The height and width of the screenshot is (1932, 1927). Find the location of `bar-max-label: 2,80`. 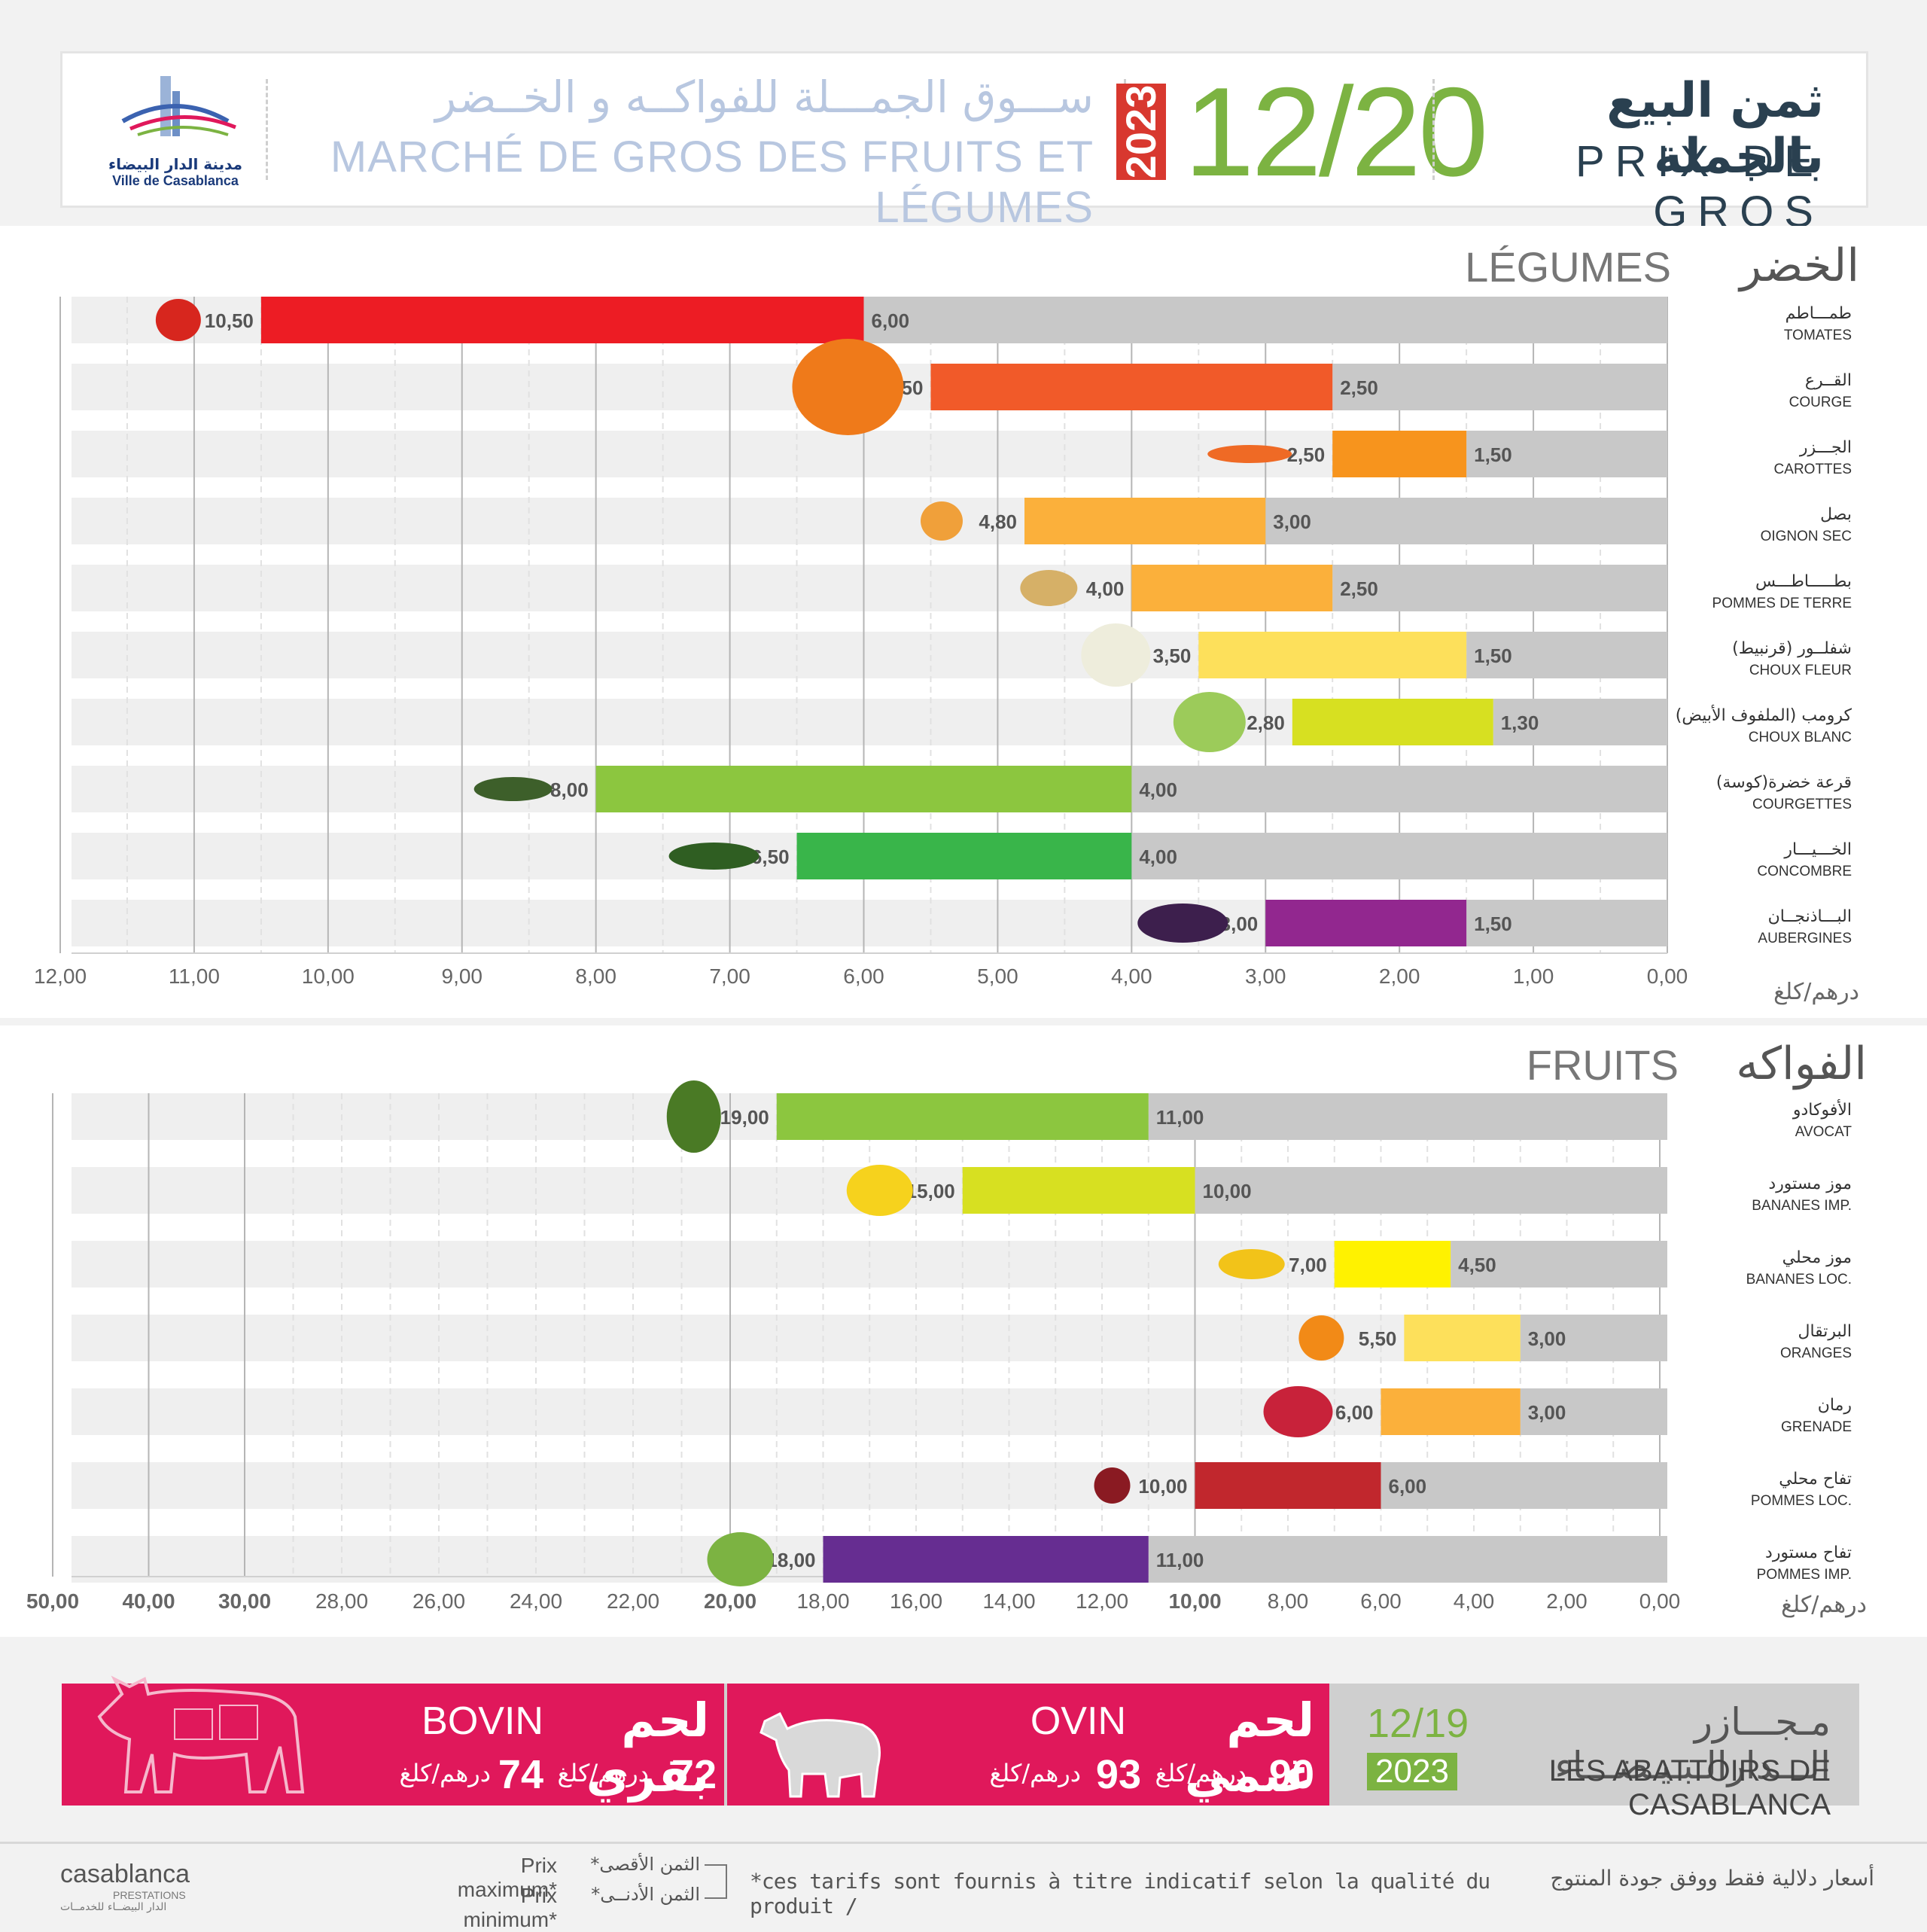

bar-max-label: 2,80 is located at coordinates (1266, 723).